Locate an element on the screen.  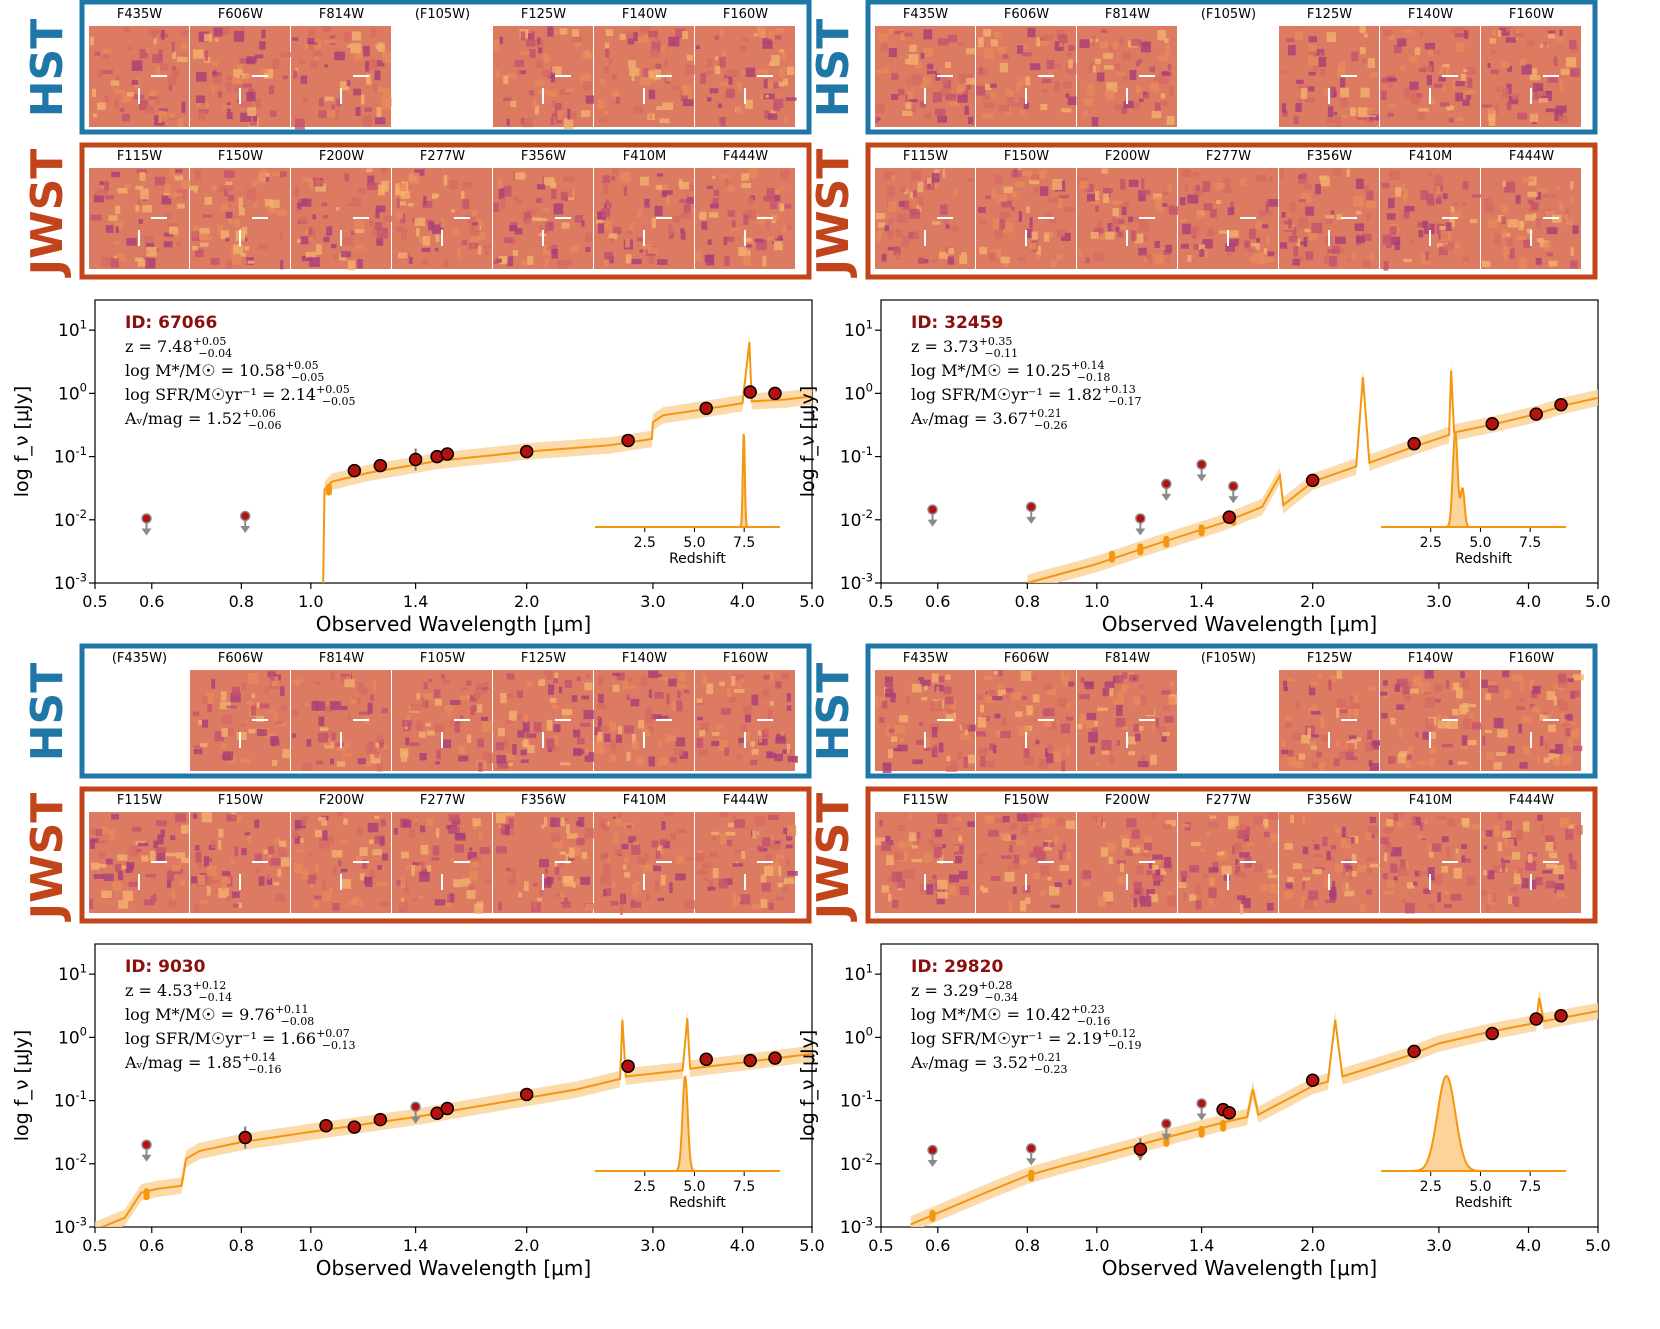
hst-stamp is located at coordinates (1431, 720).